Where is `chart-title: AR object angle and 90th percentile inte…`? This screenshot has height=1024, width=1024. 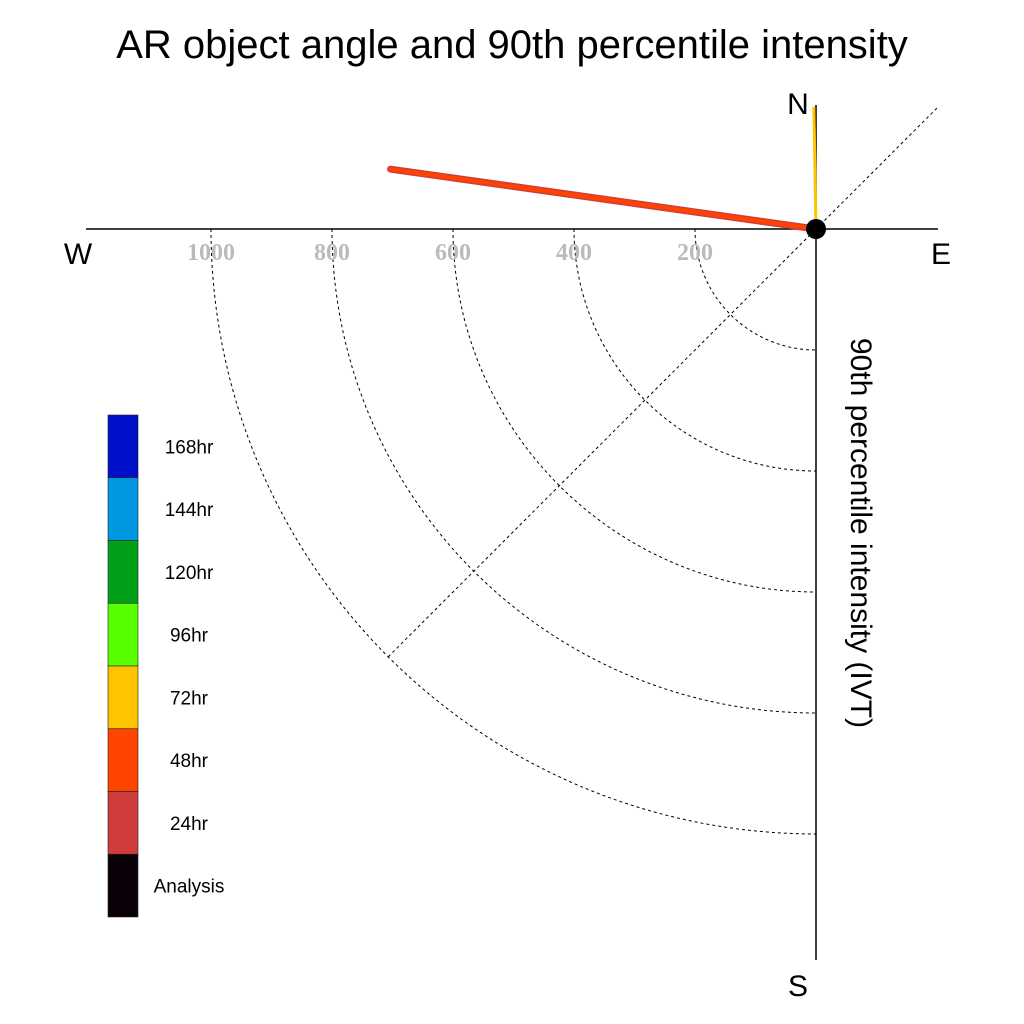
chart-title: AR object angle and 90th percentile inte… is located at coordinates (512, 45).